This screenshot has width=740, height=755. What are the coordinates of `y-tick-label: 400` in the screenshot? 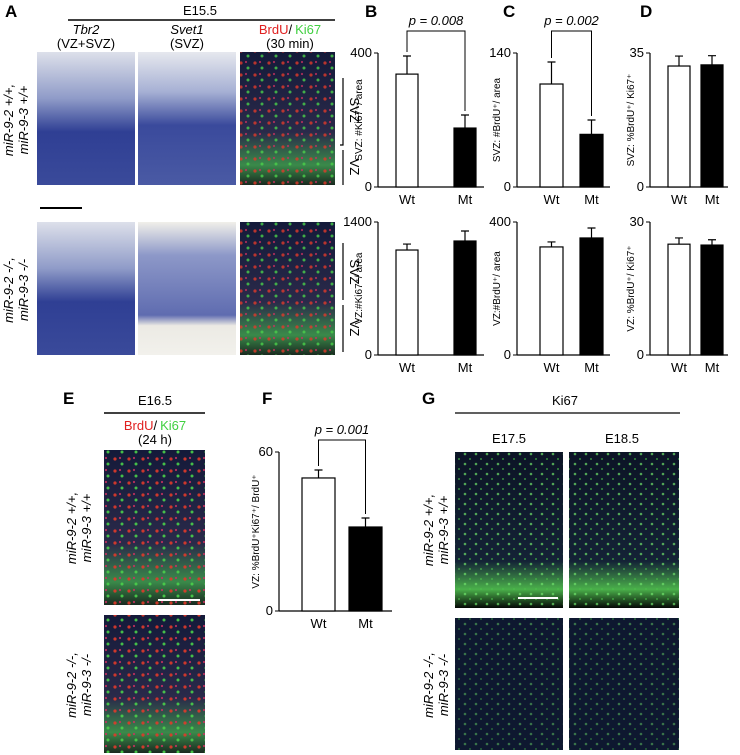 It's located at (361, 52).